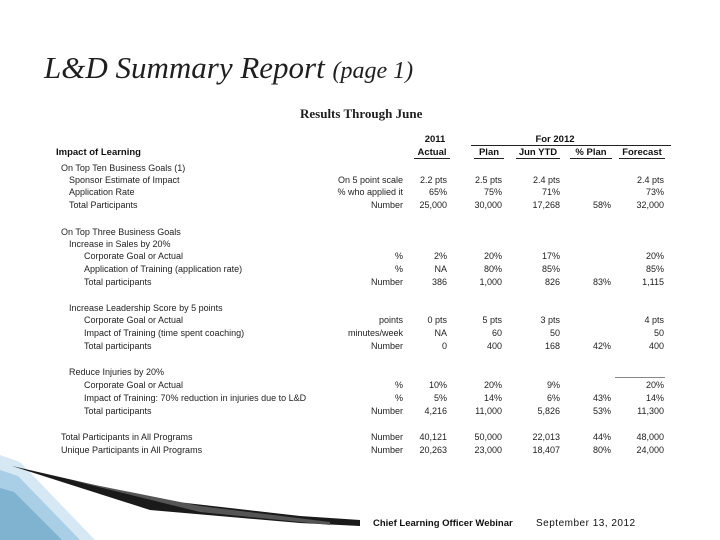  Describe the element at coordinates (375, 333) in the screenshot. I see `unit-cell: minutes/week` at that location.